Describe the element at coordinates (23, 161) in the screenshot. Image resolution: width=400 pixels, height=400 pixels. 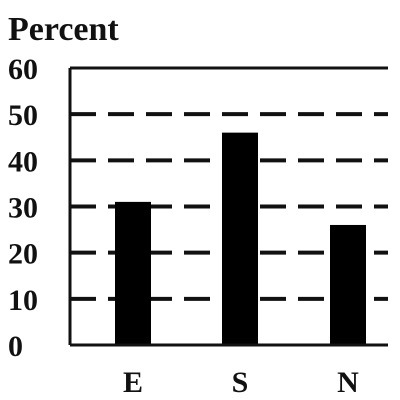
I see `y-tick-label: 40` at that location.